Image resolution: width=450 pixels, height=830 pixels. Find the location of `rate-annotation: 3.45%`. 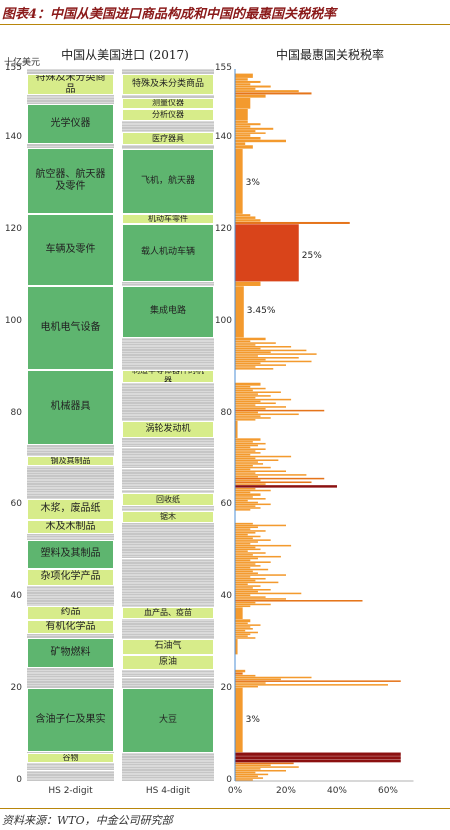

rate-annotation: 3.45% is located at coordinates (261, 311).